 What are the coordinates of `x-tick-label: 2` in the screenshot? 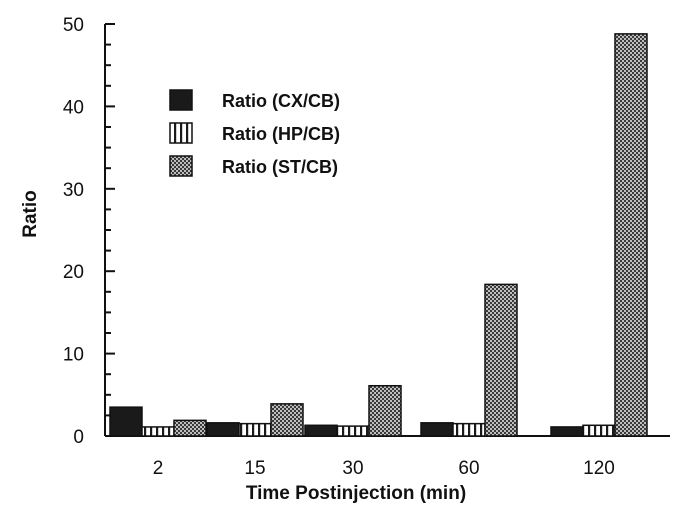 It's located at (158, 468).